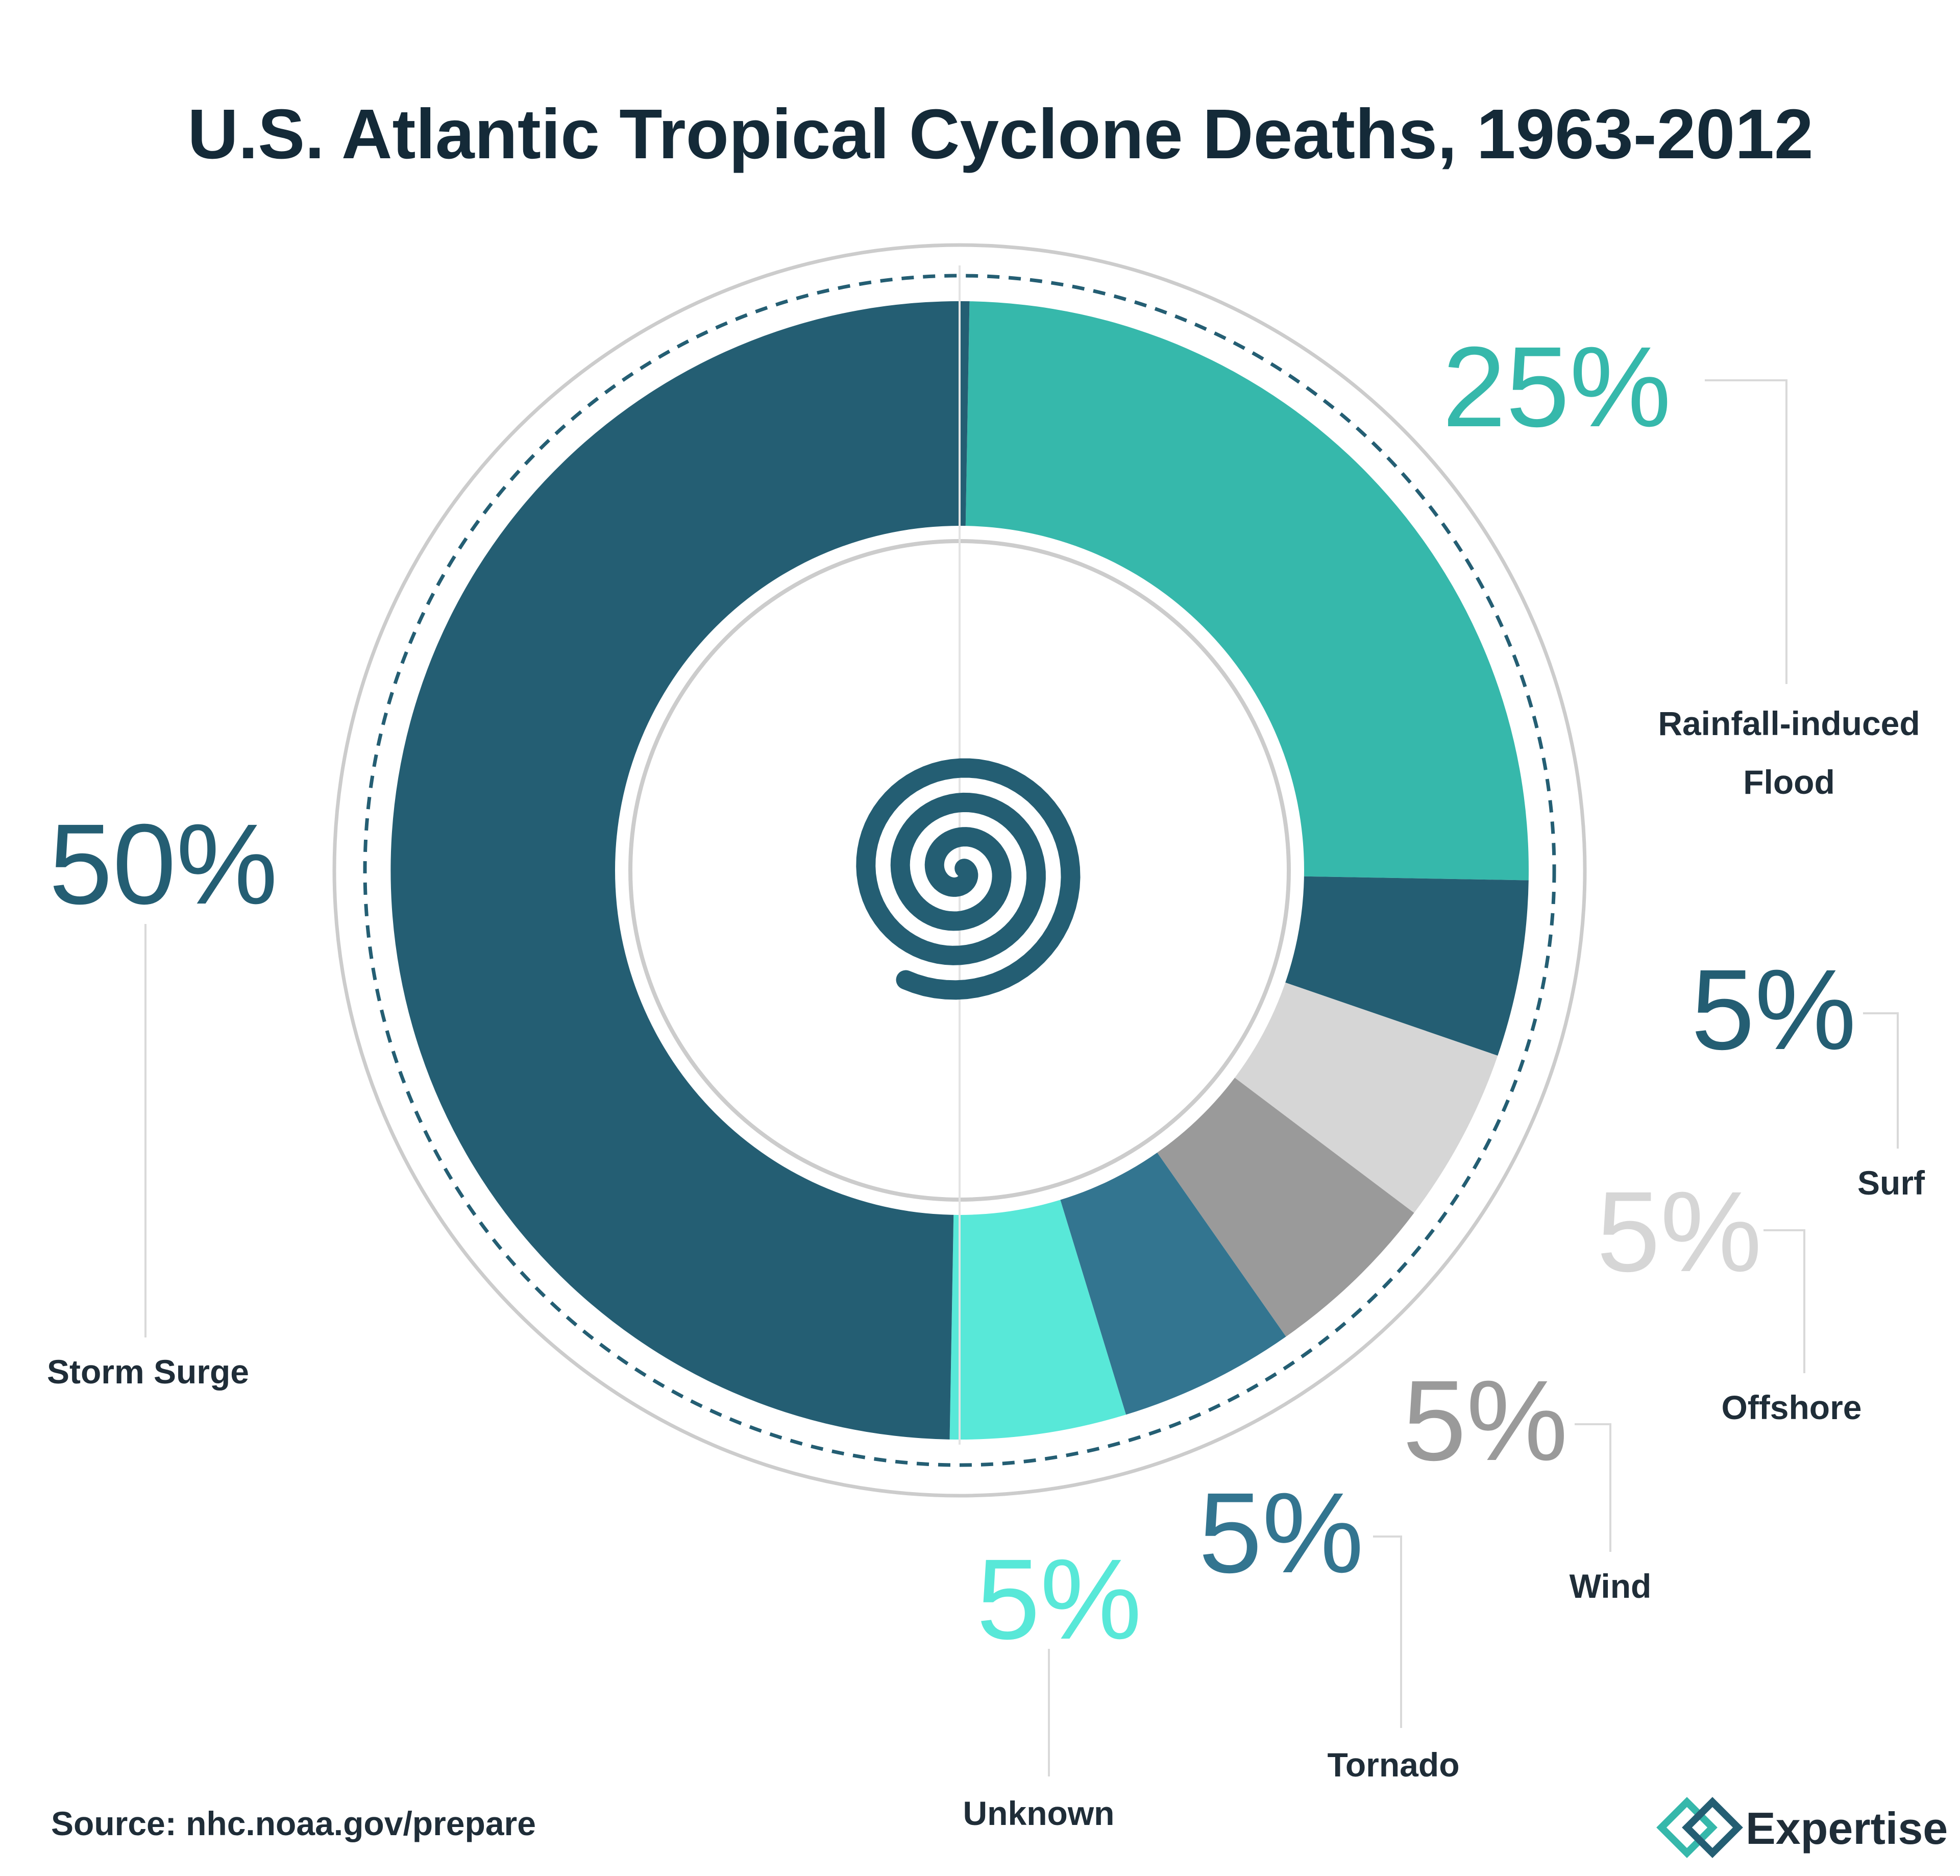  What do you see at coordinates (1401, 966) in the screenshot?
I see `slice-surf` at bounding box center [1401, 966].